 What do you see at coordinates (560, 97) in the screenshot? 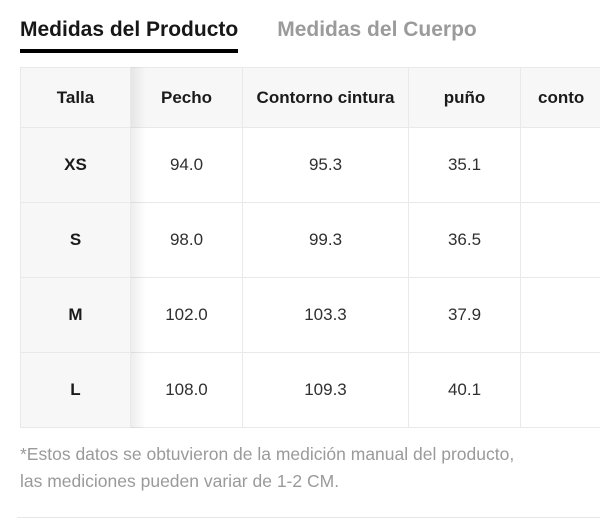
I see `column-header-truncated: conto` at bounding box center [560, 97].